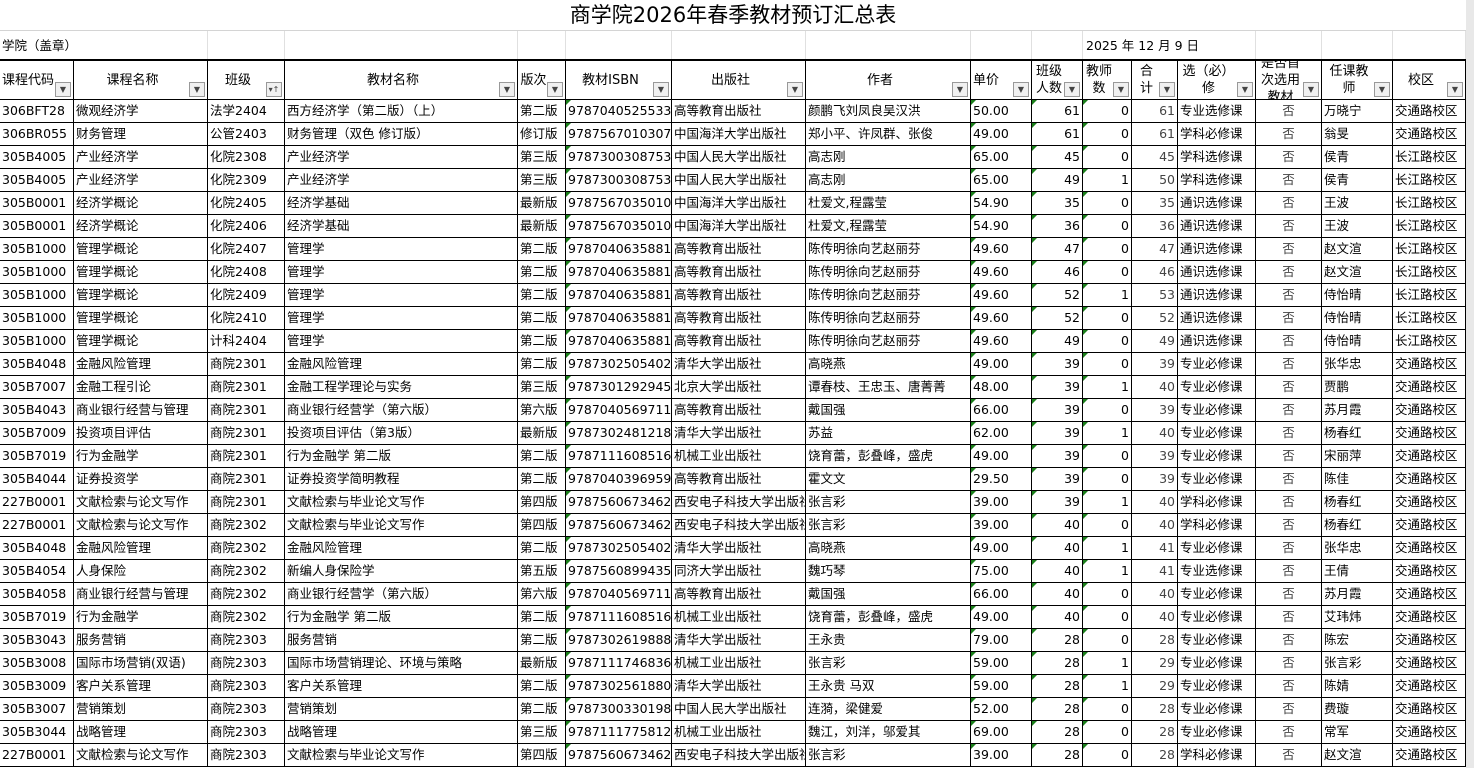 The width and height of the screenshot is (1474, 768). Describe the element at coordinates (1357, 663) in the screenshot. I see `cell-teacher: 张言彩` at that location.